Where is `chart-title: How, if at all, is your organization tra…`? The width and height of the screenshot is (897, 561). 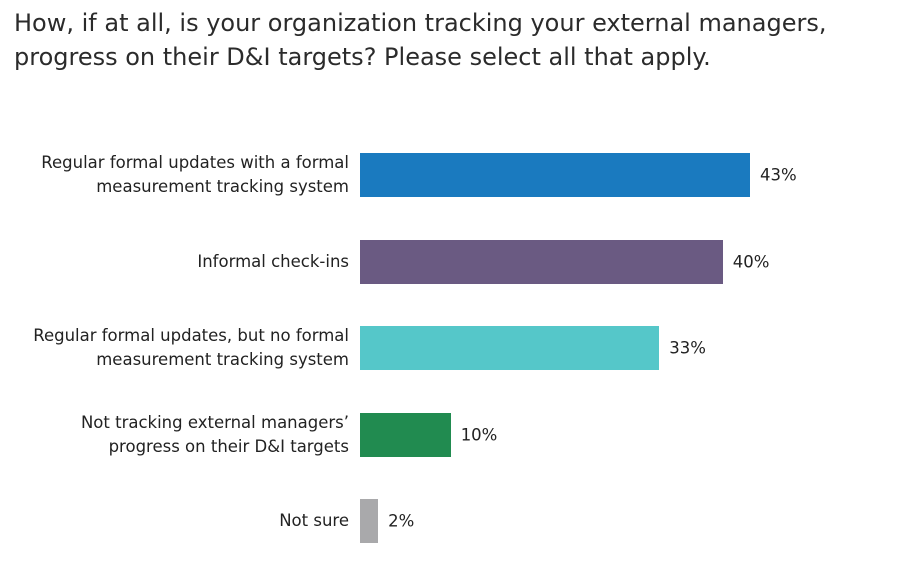
chart-title: How, if at all, is your organization tra… is located at coordinates (420, 40).